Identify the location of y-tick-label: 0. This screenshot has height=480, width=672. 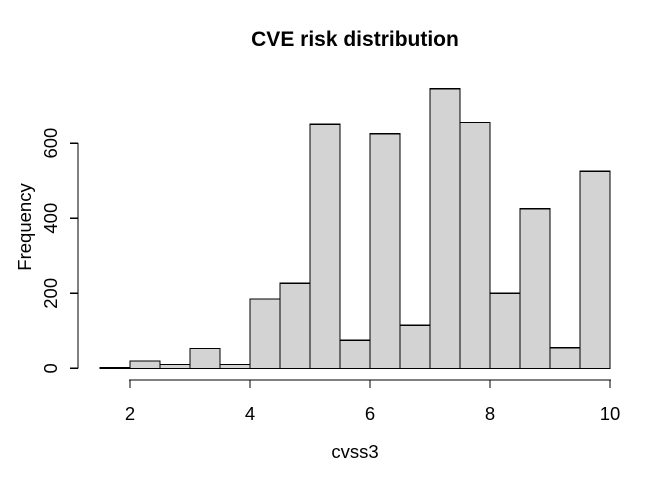
(50, 368).